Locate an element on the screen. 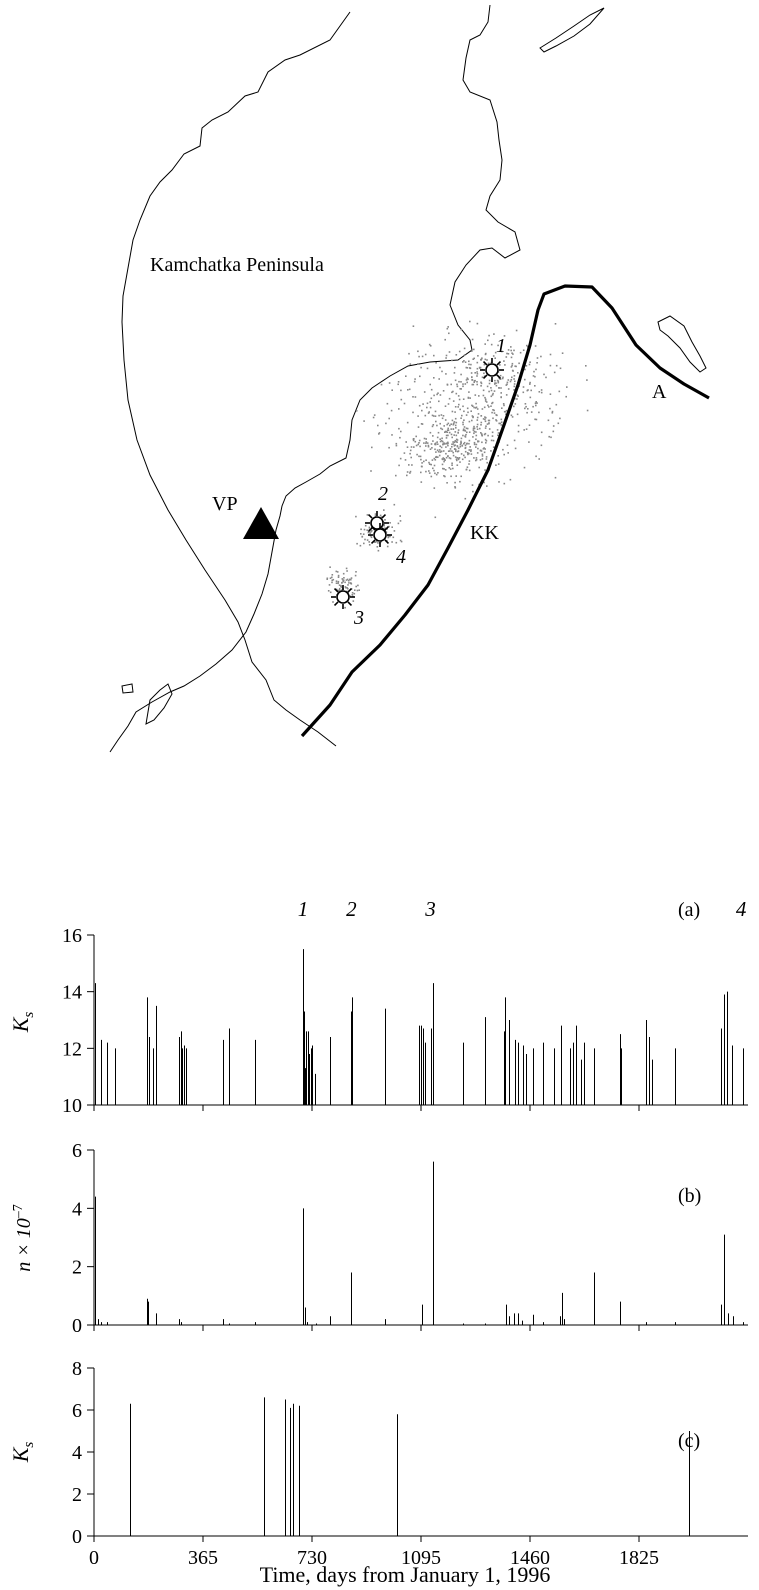  y-tick-label: 4 is located at coordinates (77, 1209).